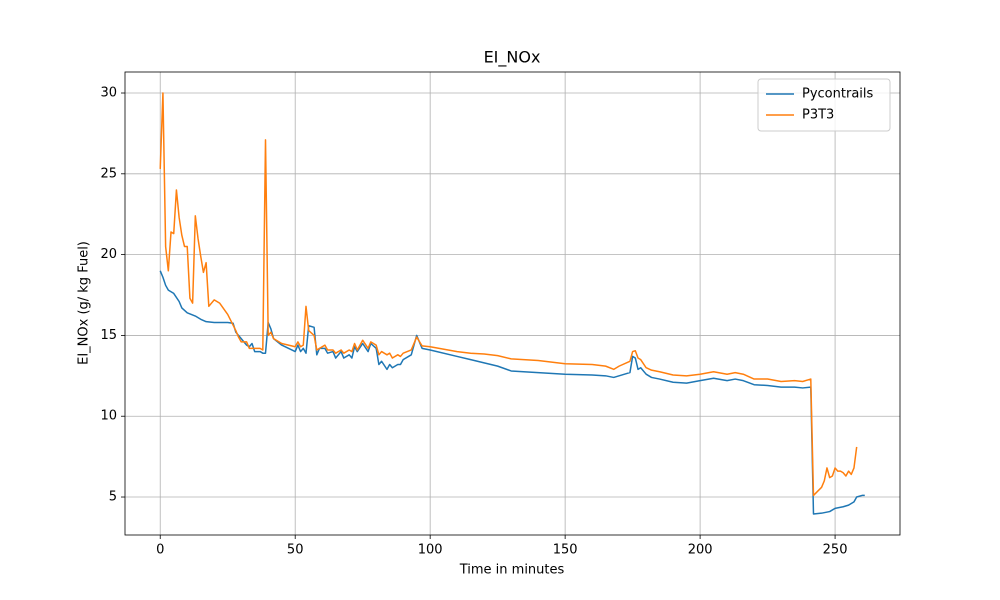 The height and width of the screenshot is (600, 1000). I want to click on x-tick-label: 0, so click(160, 550).